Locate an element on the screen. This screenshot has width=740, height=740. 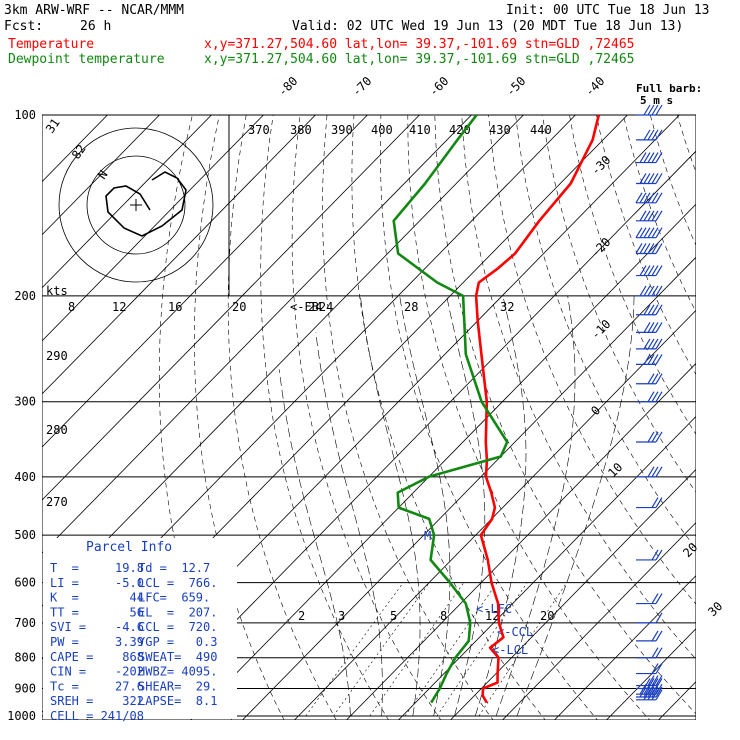
init-time: Init: 00 UTC Tue 18 Jun 13 is located at coordinates (608, 10).